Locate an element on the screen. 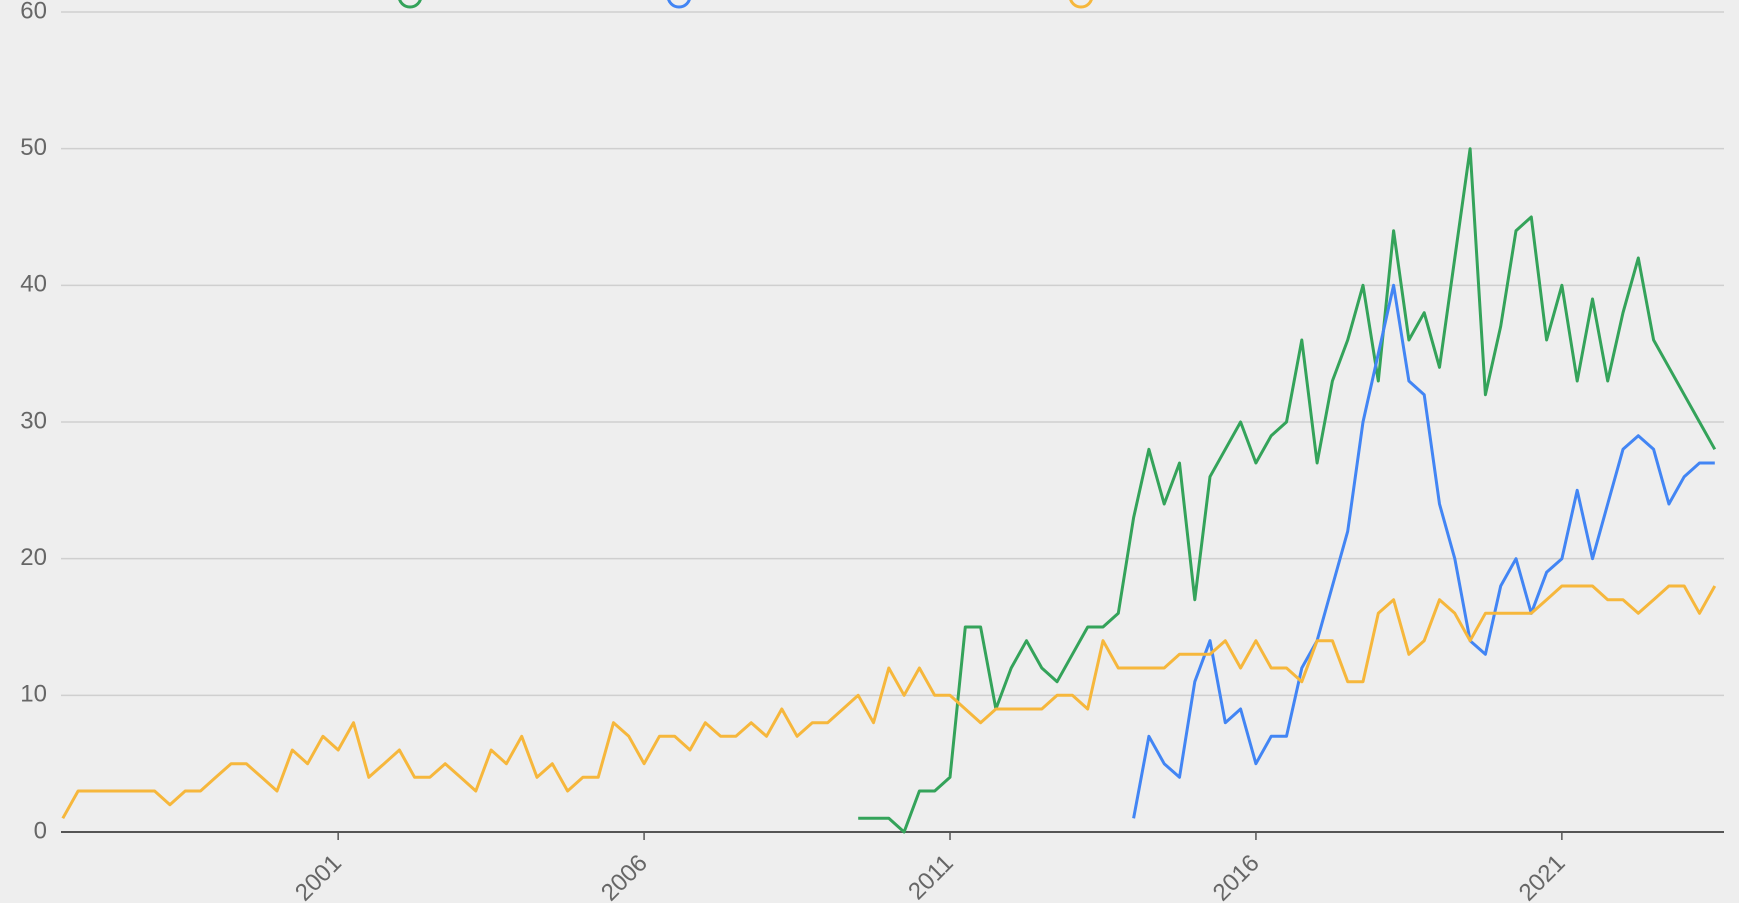  y-tick-label: 20 is located at coordinates (33, 557).